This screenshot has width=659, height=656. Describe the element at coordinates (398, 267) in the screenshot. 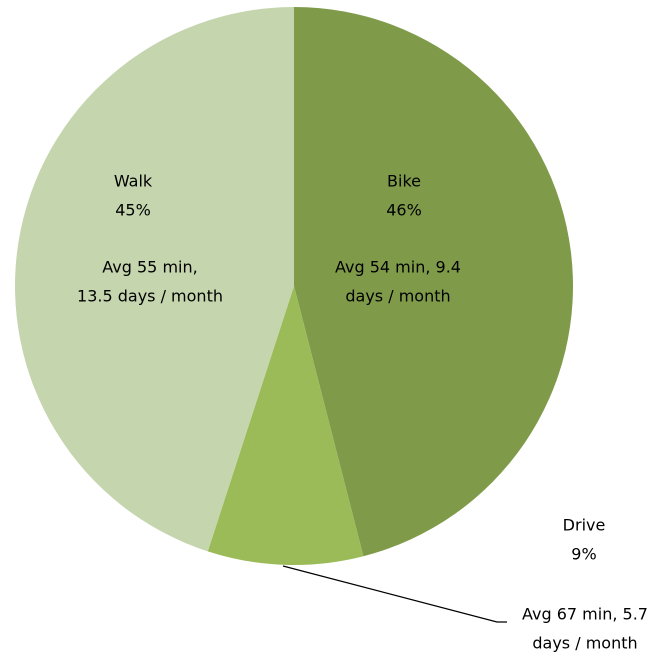

I see `slice-detail: Avg 54 min, 9.4` at that location.